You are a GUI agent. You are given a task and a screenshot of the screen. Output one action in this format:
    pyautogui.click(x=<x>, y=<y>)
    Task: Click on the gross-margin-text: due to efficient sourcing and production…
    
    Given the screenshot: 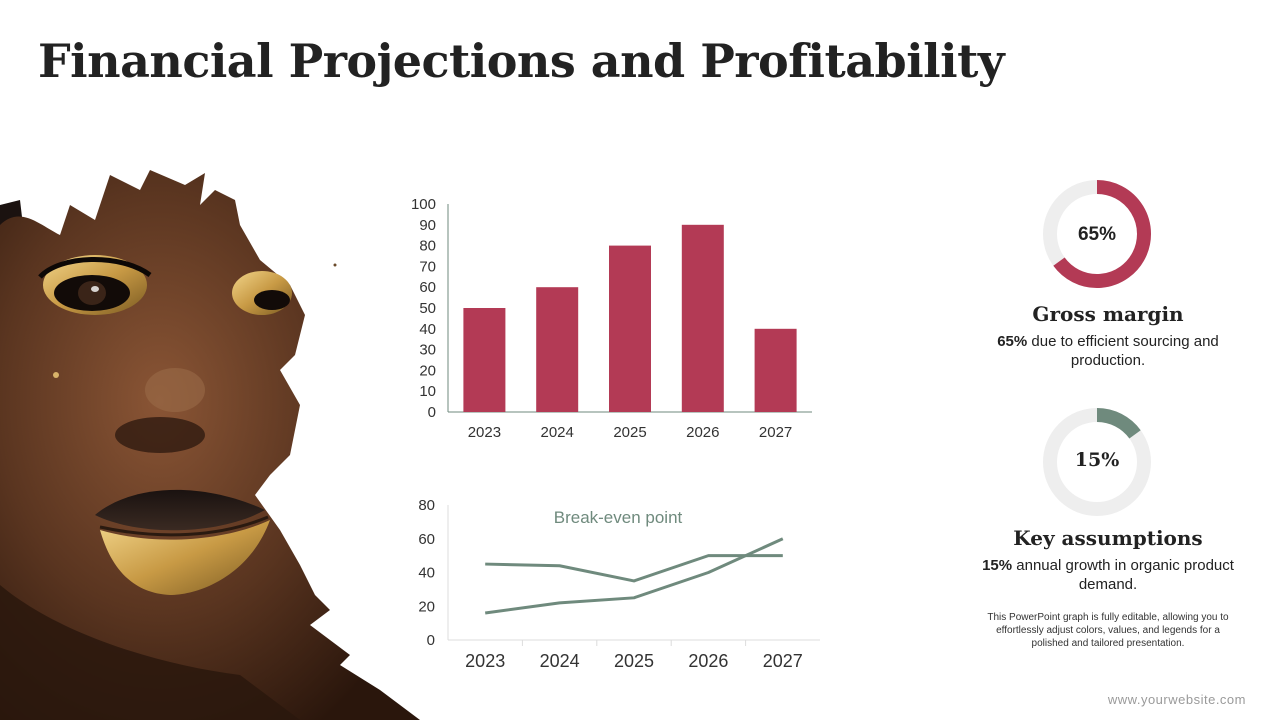 What is the action you would take?
    pyautogui.click(x=1123, y=351)
    